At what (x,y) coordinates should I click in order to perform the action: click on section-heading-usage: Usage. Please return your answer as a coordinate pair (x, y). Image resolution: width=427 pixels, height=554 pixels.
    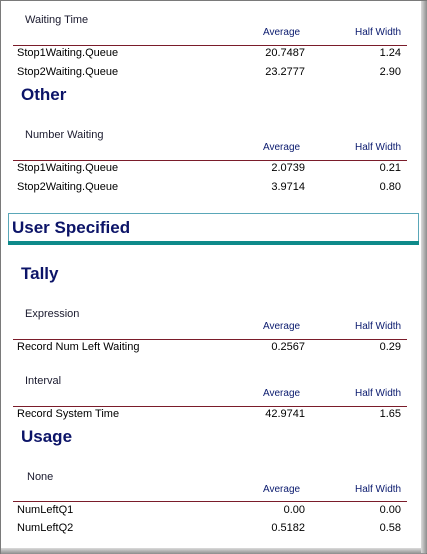
    Looking at the image, I should click on (47, 436).